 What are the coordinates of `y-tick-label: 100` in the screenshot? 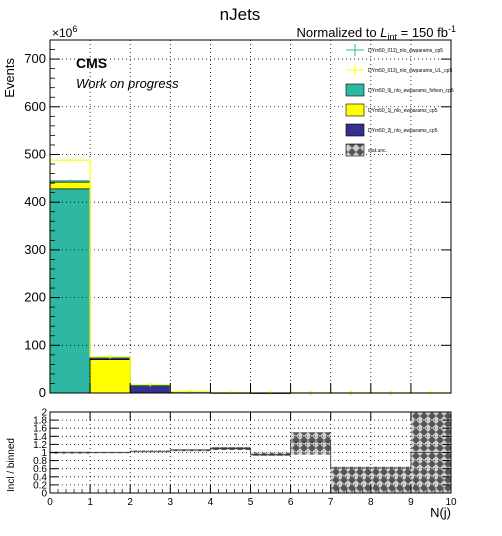 It's located at (35, 344).